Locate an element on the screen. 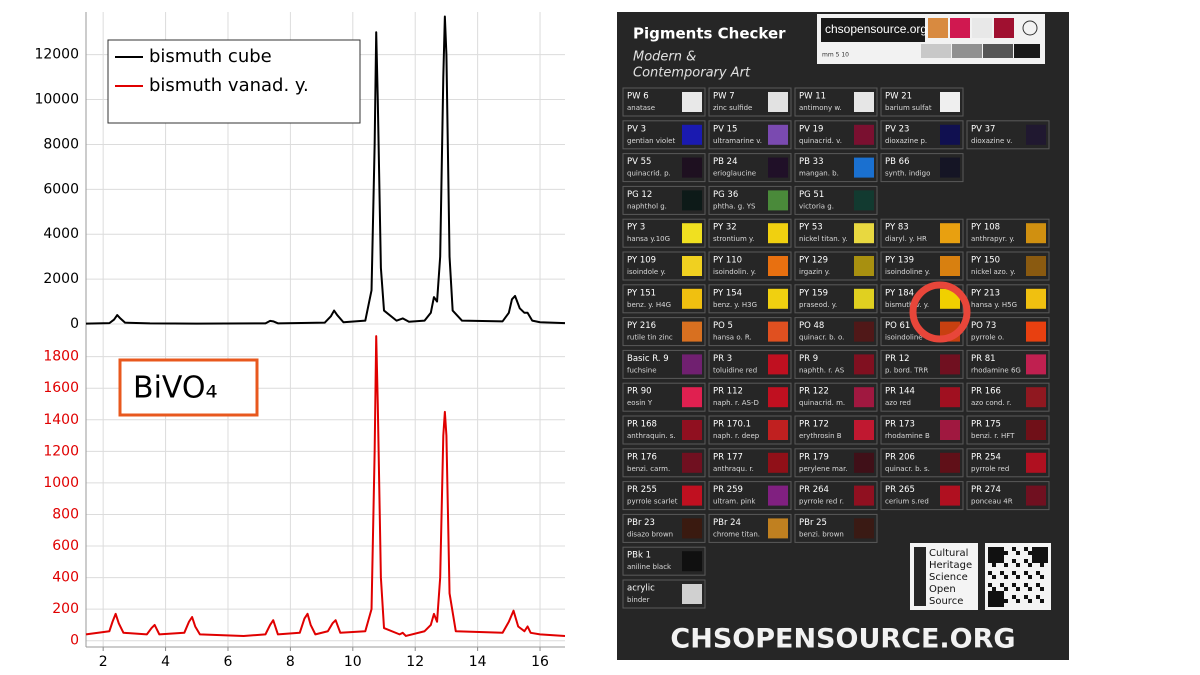 The image size is (1200, 675). pigment-code: PR 90 is located at coordinates (639, 392).